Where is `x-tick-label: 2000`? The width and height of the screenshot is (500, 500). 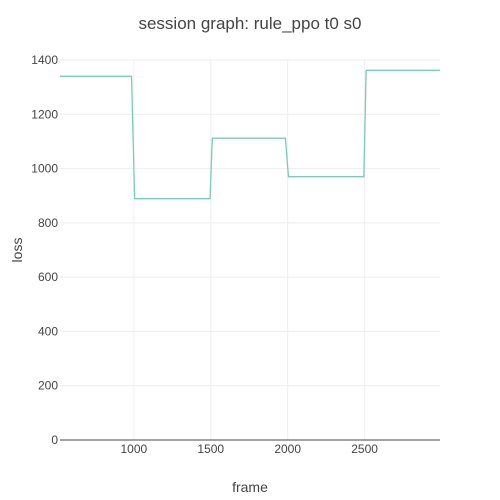
x-tick-label: 2000 is located at coordinates (287, 449).